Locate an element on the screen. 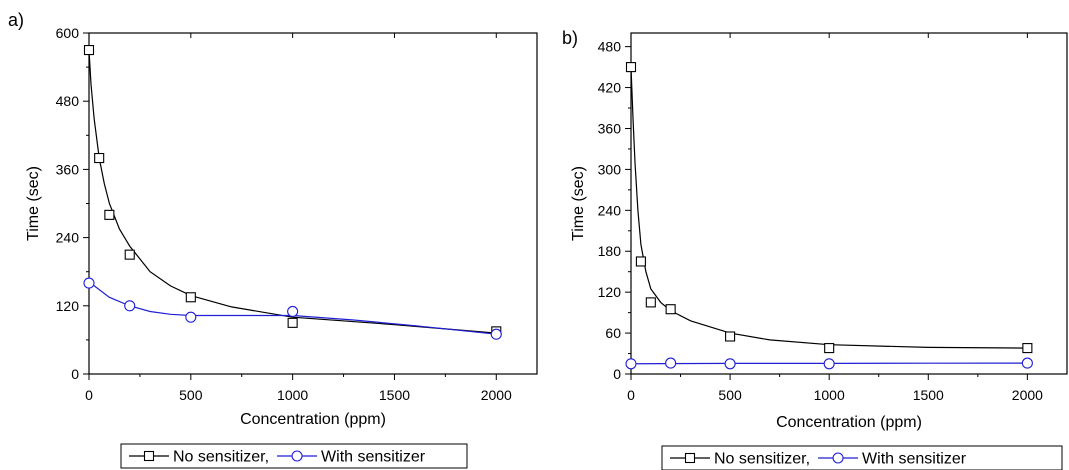 The height and width of the screenshot is (470, 1069). legend-box is located at coordinates (862, 457).